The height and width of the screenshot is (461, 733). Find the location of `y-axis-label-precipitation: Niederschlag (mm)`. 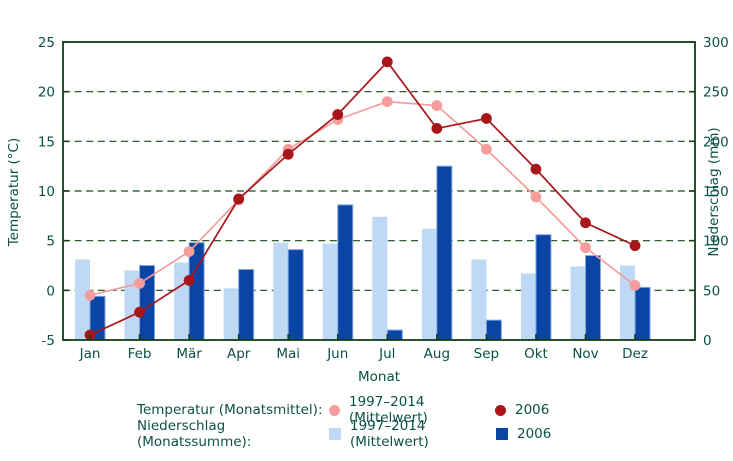

y-axis-label-precipitation: Niederschlag (mm) is located at coordinates (714, 192).